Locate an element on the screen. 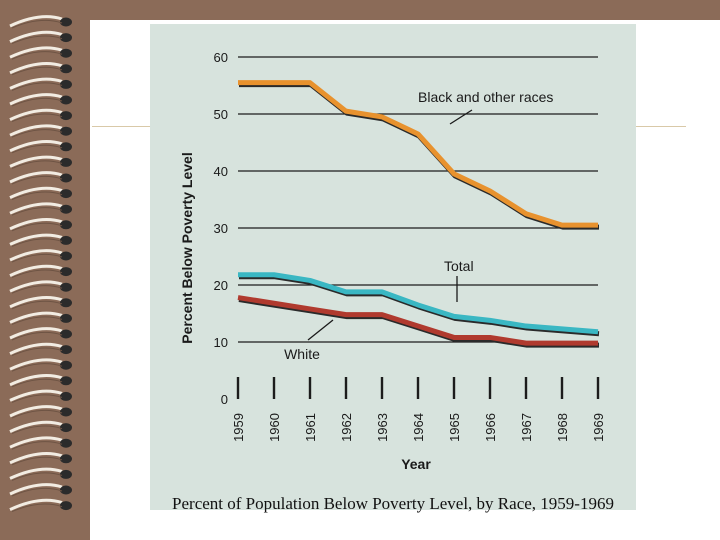 The image size is (720, 540). y-tick-label: 40 is located at coordinates (221, 171).